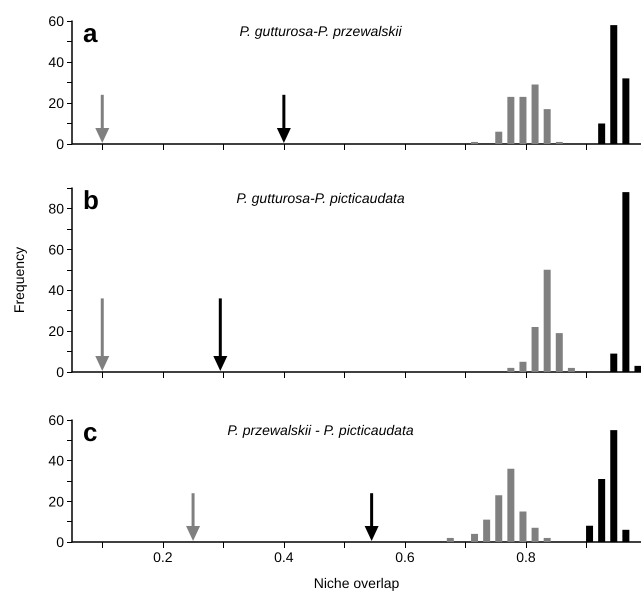  Describe the element at coordinates (320, 31) in the screenshot. I see `chart-subtitle: P. gutturosa-P. przewalskii` at that location.